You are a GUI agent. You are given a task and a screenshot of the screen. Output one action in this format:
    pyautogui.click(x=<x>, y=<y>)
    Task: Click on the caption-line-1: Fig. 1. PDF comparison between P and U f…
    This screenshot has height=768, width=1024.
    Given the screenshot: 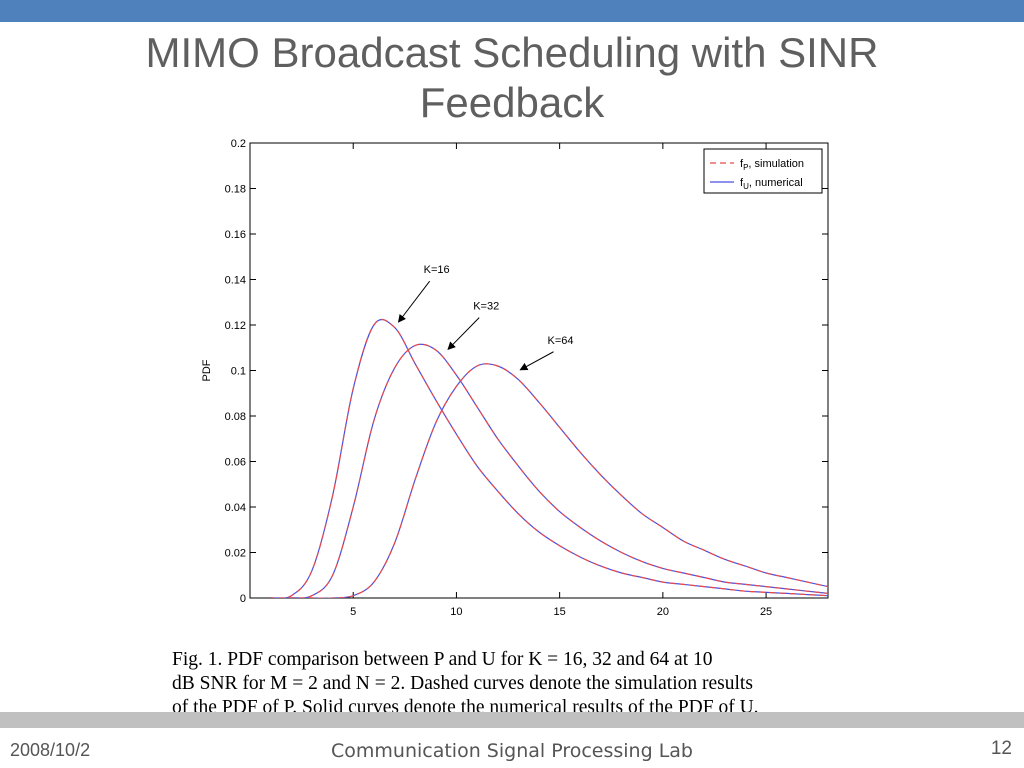 What is the action you would take?
    pyautogui.click(x=442, y=659)
    